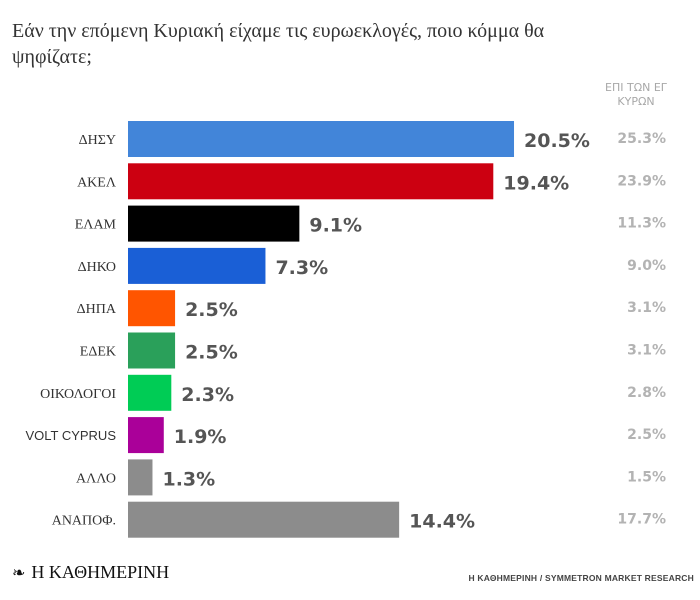 This screenshot has width=700, height=600. I want to click on category-label: ΕΔΕΚ, so click(98, 352).